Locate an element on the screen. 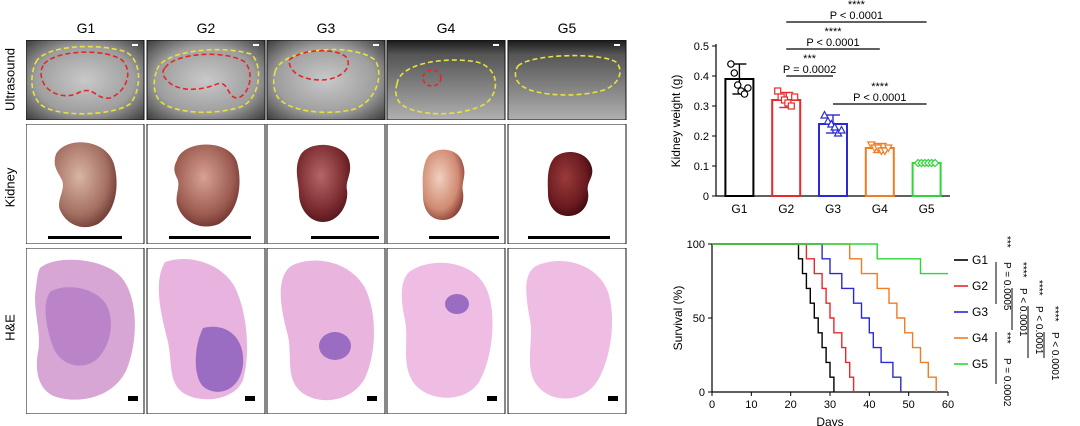  bar-g3 is located at coordinates (833, 160).